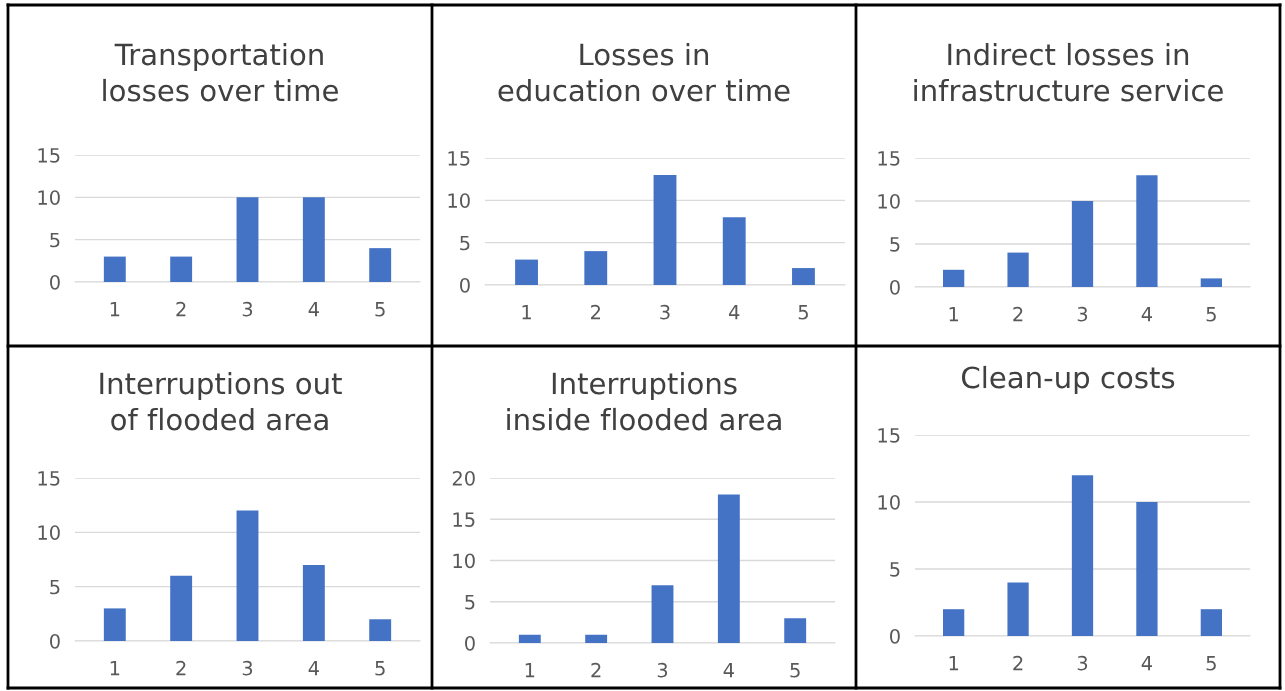 The image size is (1285, 691). What do you see at coordinates (644, 72) in the screenshot?
I see `chart-title: Losses in education over time` at bounding box center [644, 72].